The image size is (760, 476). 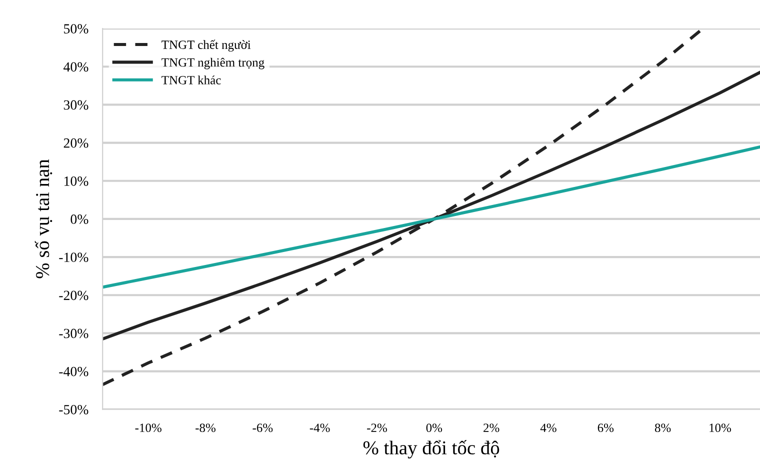 I want to click on y-tick-label: 50%, so click(x=76, y=29).